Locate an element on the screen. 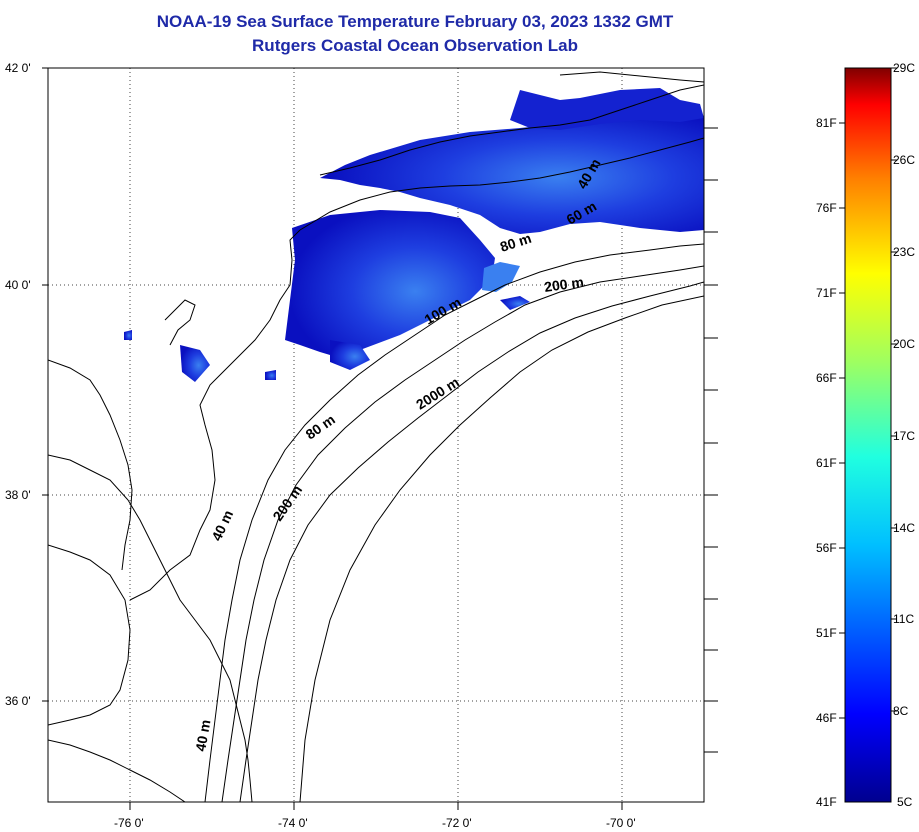 This screenshot has height=832, width=919. colorbar-c-label: 17C is located at coordinates (904, 436).